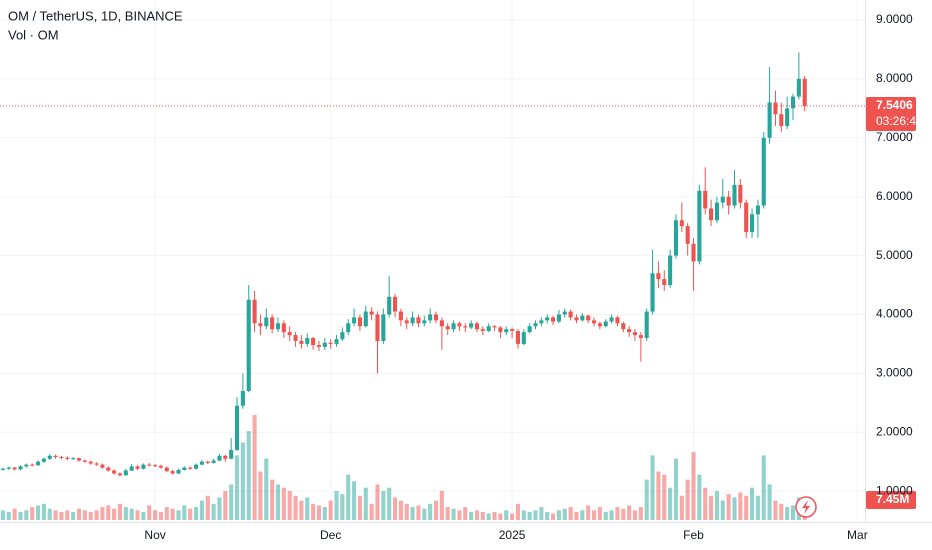  I want to click on countdown-label: 03:26:40, so click(899, 121).